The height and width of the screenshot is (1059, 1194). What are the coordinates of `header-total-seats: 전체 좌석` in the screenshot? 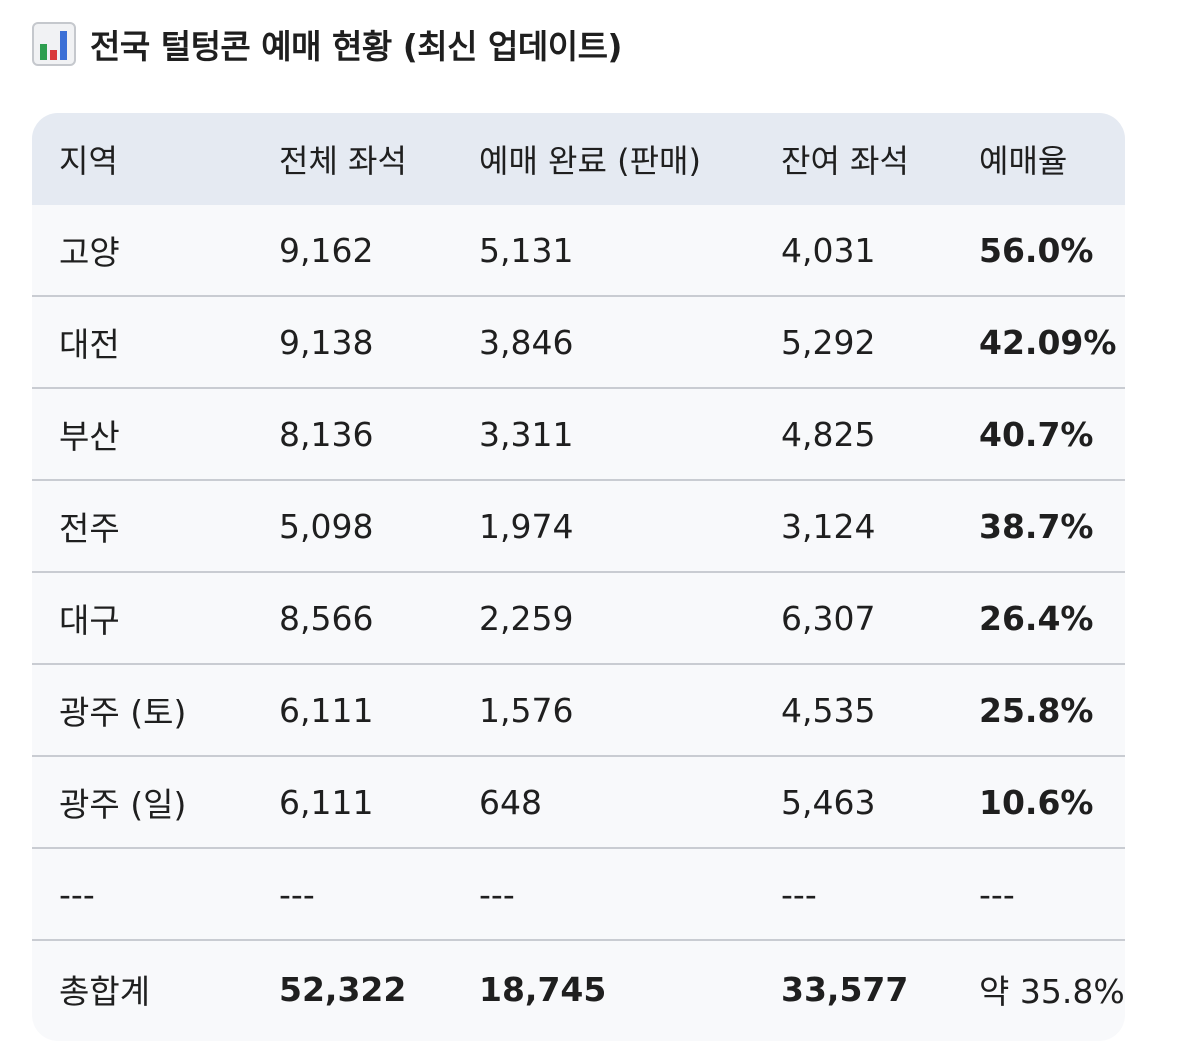 It's located at (343, 161).